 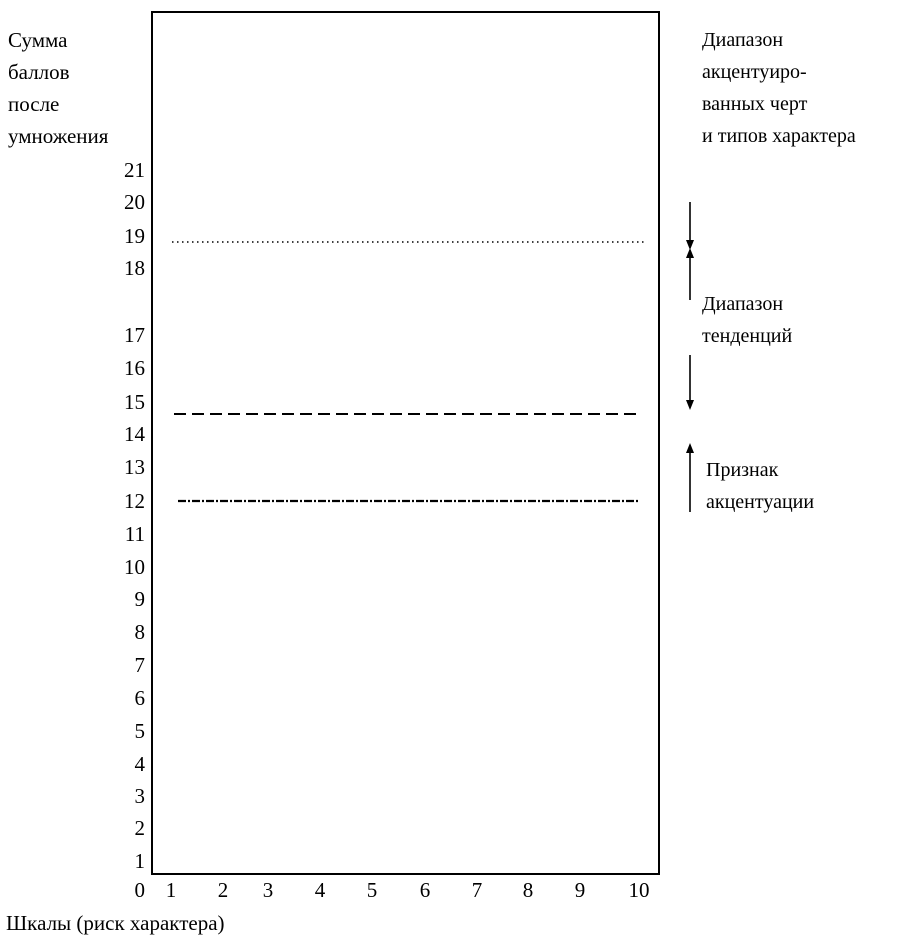 I want to click on x-tick-label: 8, so click(x=528, y=890).